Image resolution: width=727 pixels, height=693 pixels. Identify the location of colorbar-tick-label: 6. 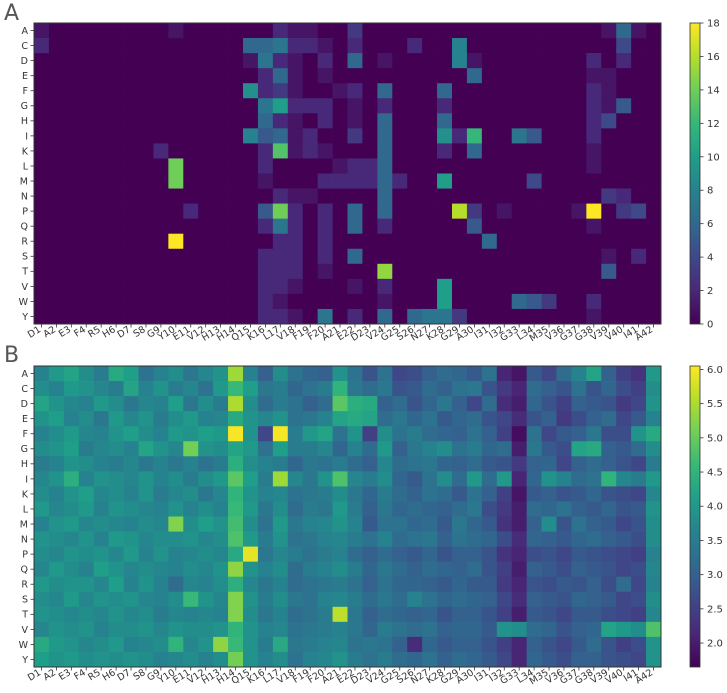
(710, 224).